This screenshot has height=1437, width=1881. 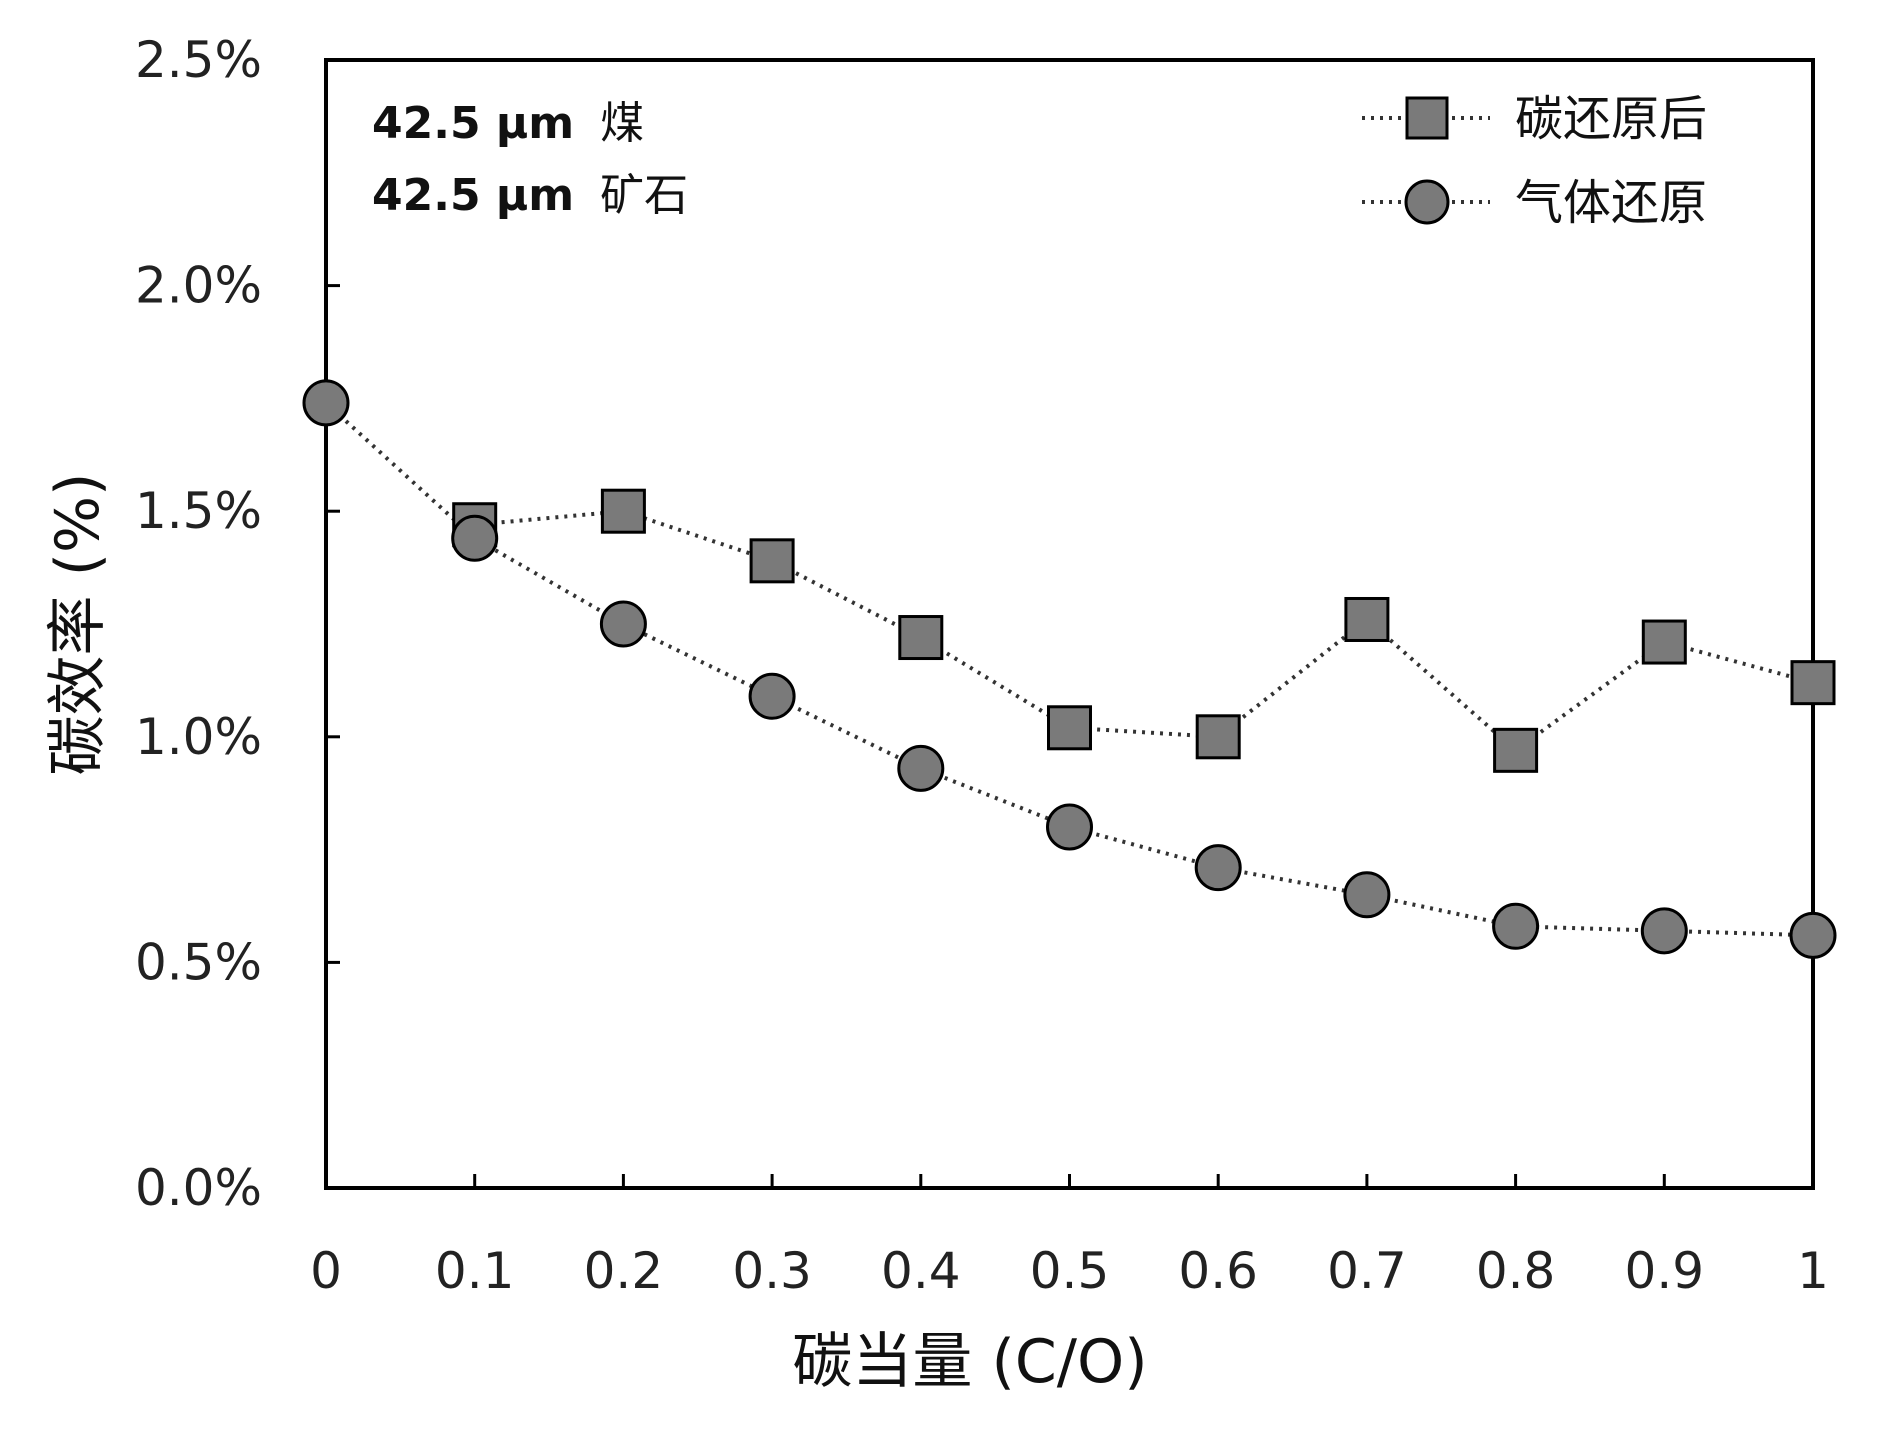 I want to click on annotation-ore: 42.5 μm 矿石, so click(x=530, y=195).